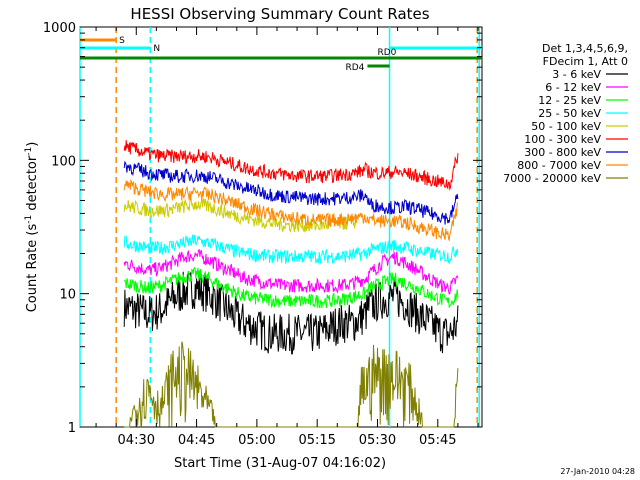  What do you see at coordinates (355, 68) in the screenshot?
I see `flag-label-4: RD4` at bounding box center [355, 68].